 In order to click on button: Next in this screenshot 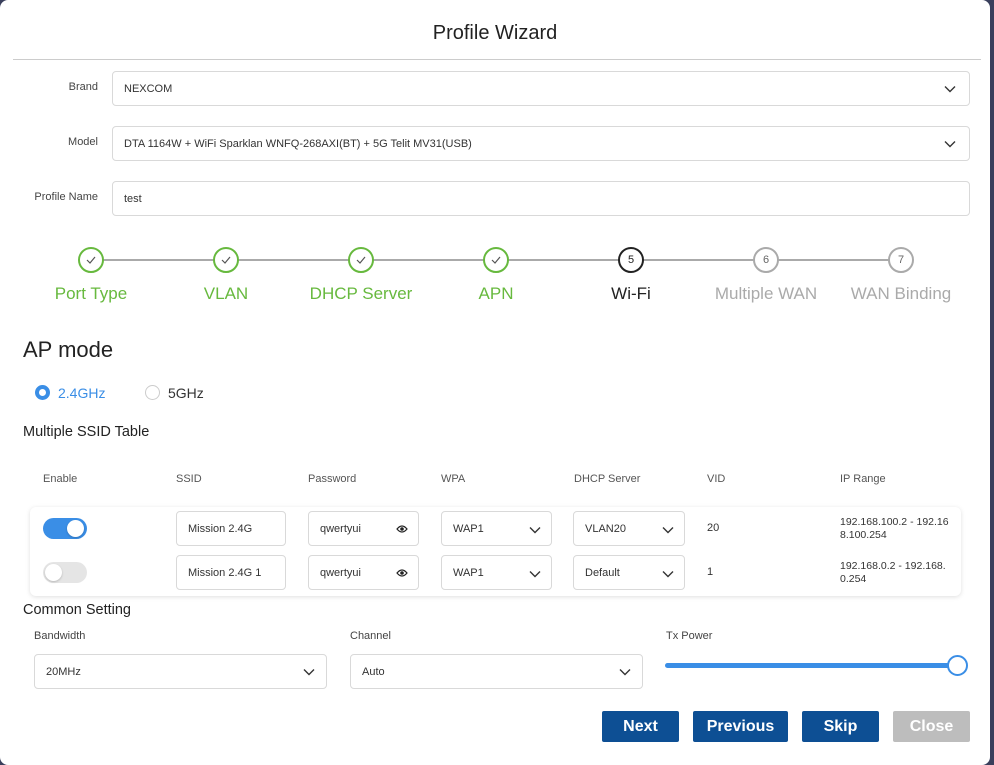, I will do `click(640, 726)`.